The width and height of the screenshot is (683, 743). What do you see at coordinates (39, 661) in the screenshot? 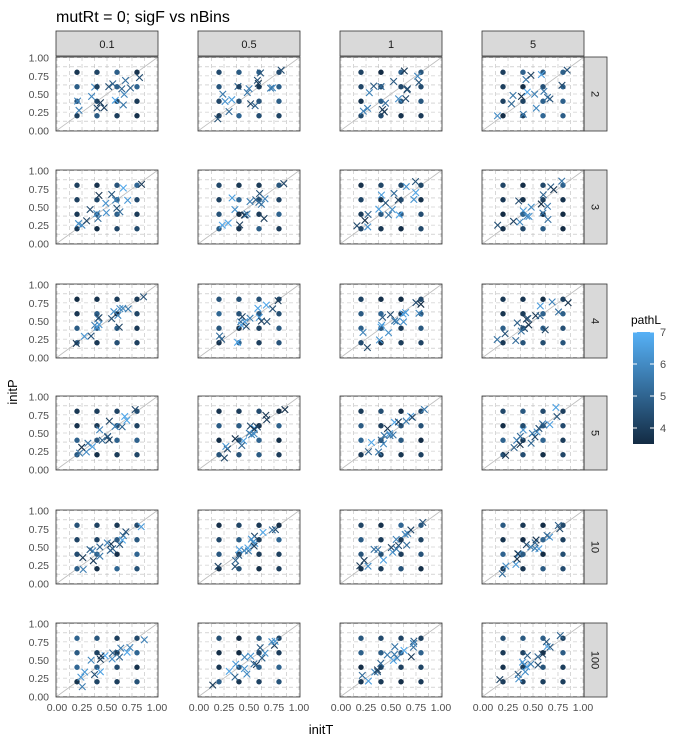
I see `y-tick-label: 0.50` at bounding box center [39, 661].